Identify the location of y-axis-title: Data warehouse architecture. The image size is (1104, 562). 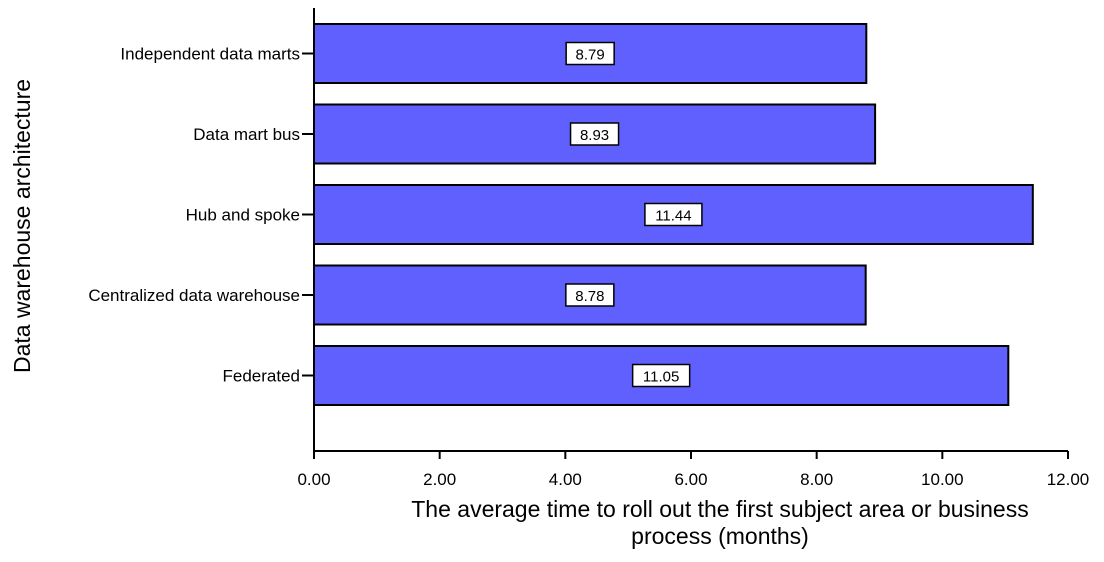
(22, 226).